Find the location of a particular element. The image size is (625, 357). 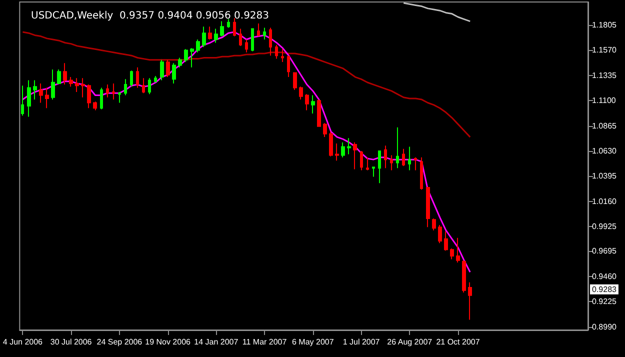

x-tick-label: 30 Jul 2006 is located at coordinates (71, 342).